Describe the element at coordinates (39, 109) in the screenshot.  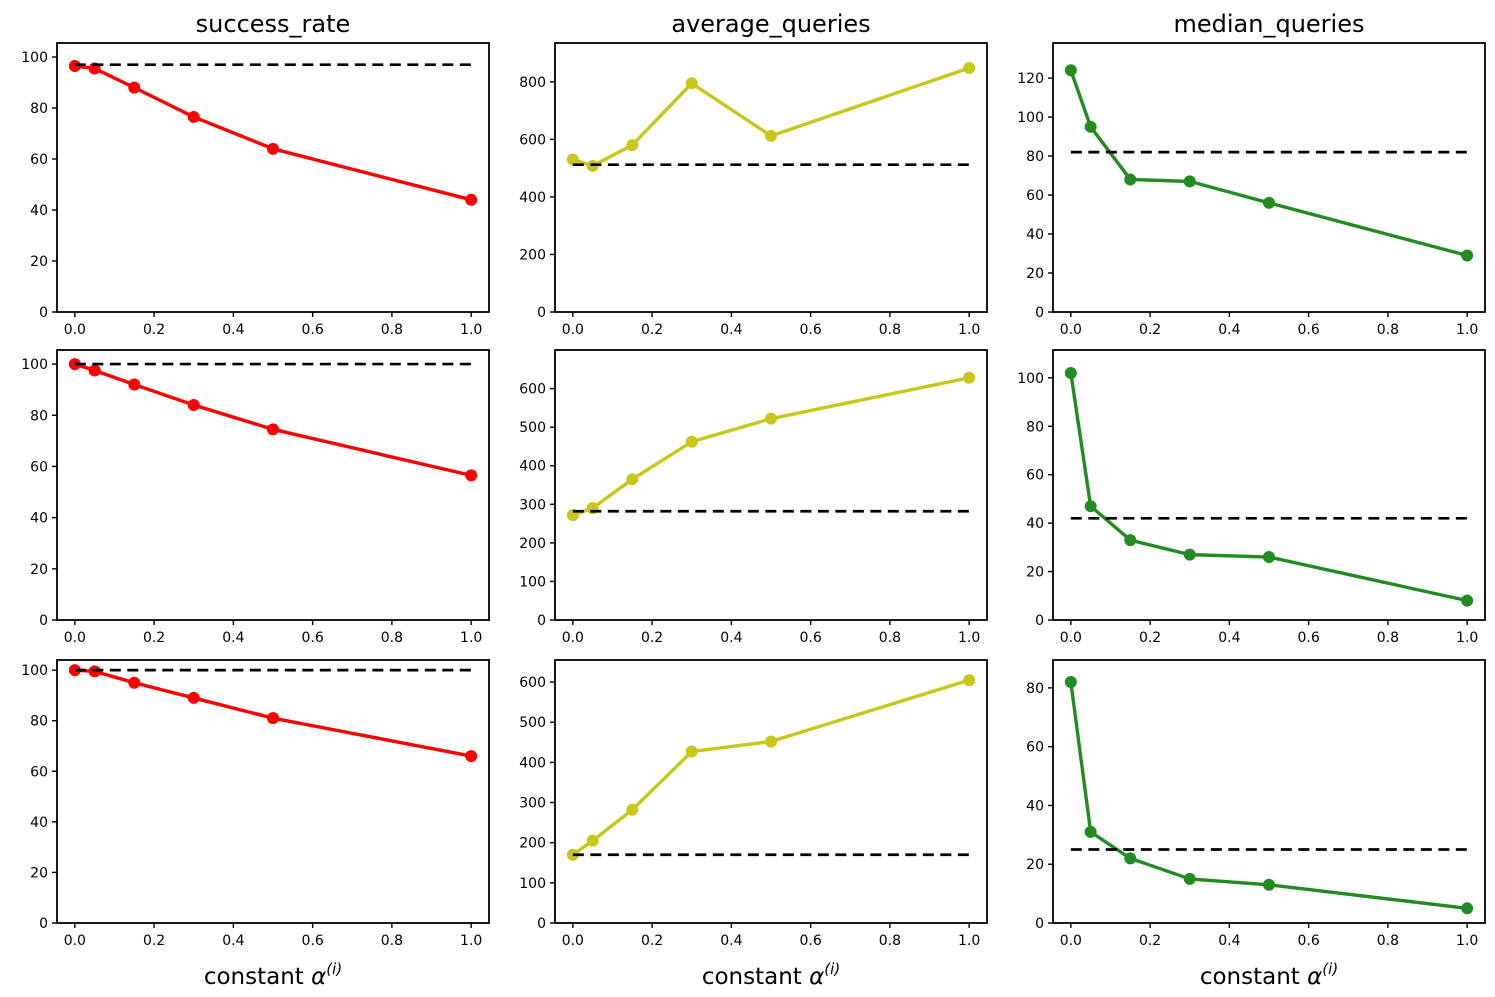
I see `y-tick-label: 80` at that location.